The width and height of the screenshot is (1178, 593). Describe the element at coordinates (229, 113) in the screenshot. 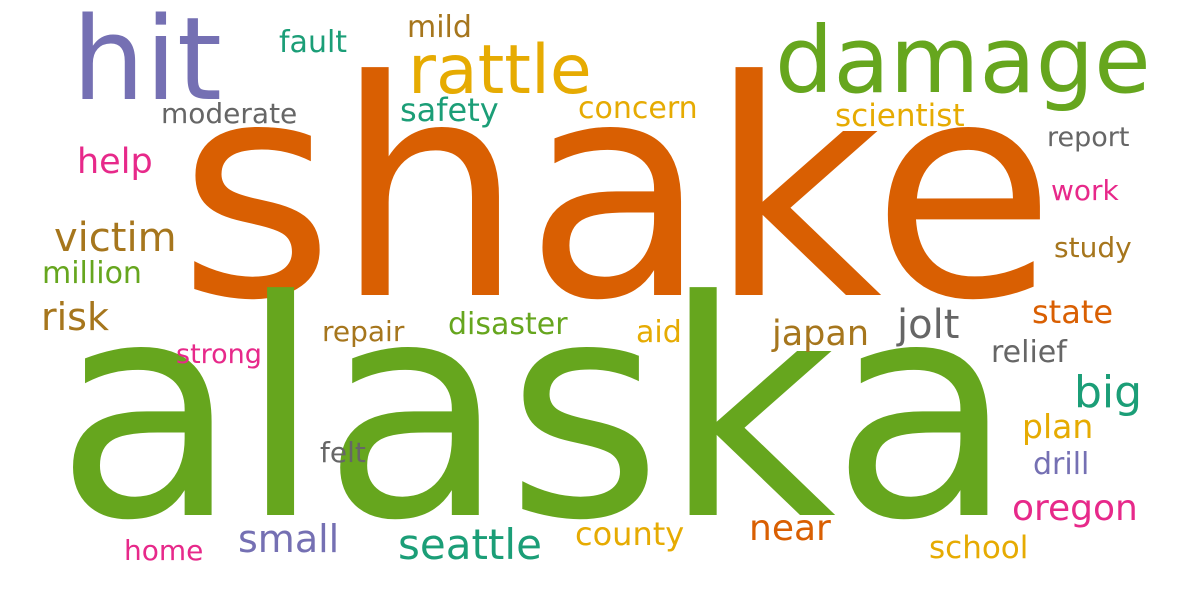

I see `word-moderate: moderate` at that location.